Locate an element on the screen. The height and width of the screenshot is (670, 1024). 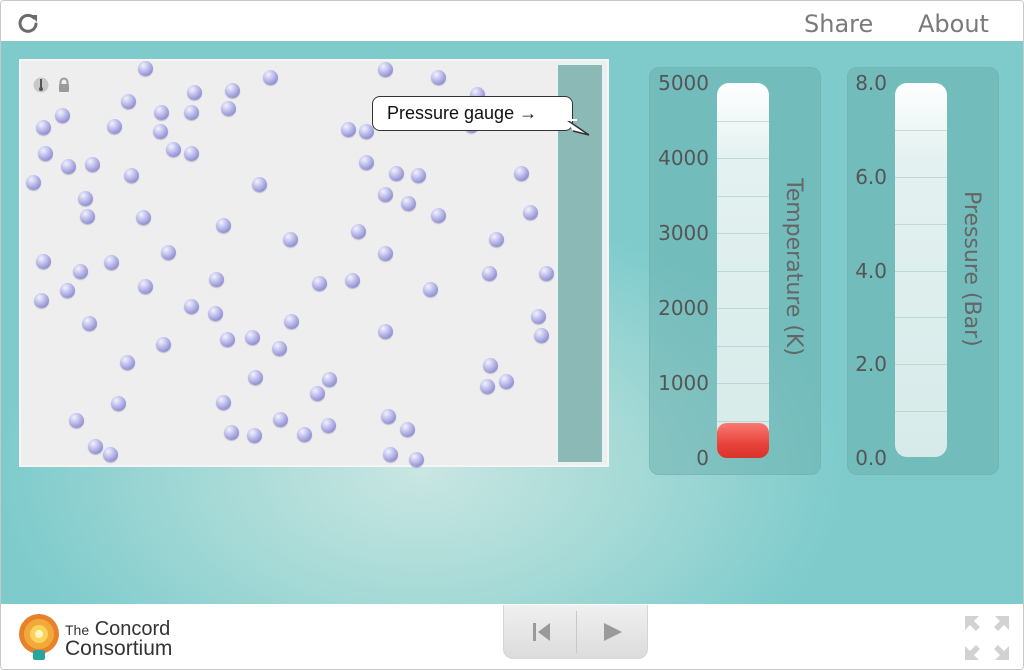
about-link: About is located at coordinates (953, 24).